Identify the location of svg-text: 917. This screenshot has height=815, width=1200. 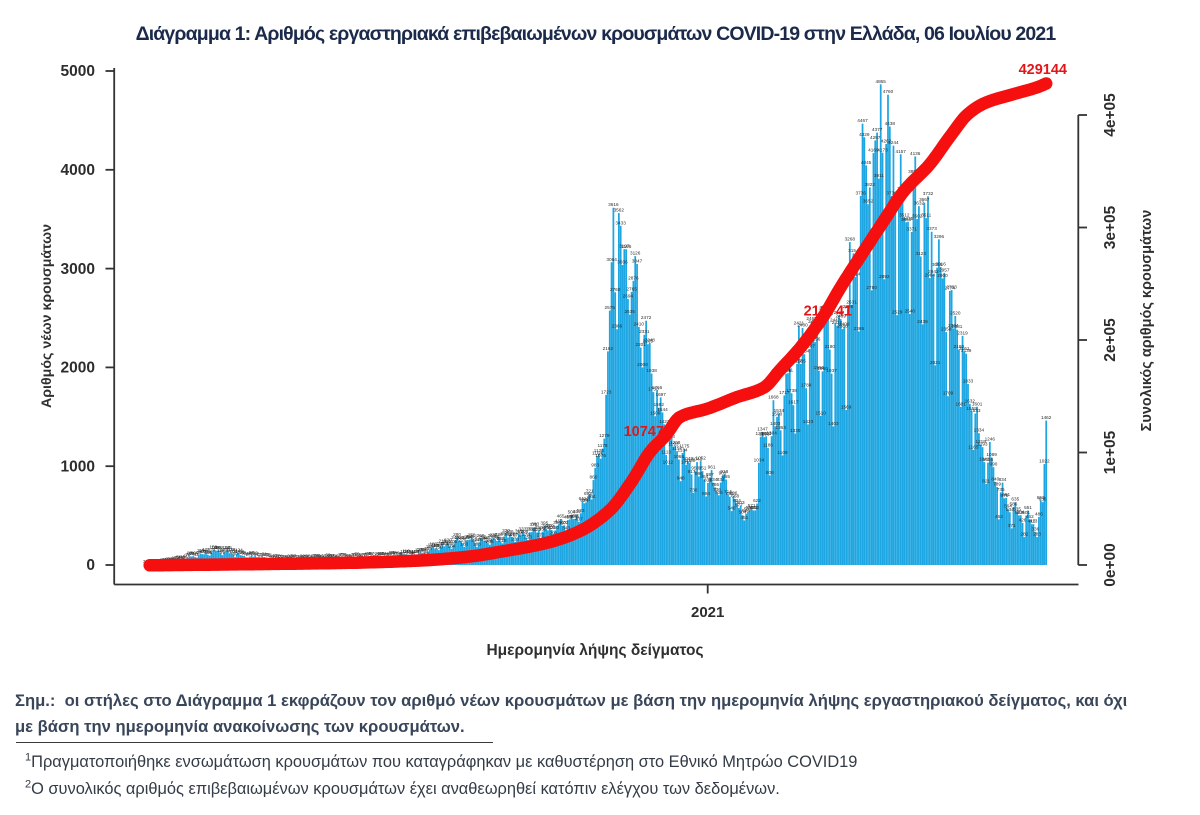
(692, 471).